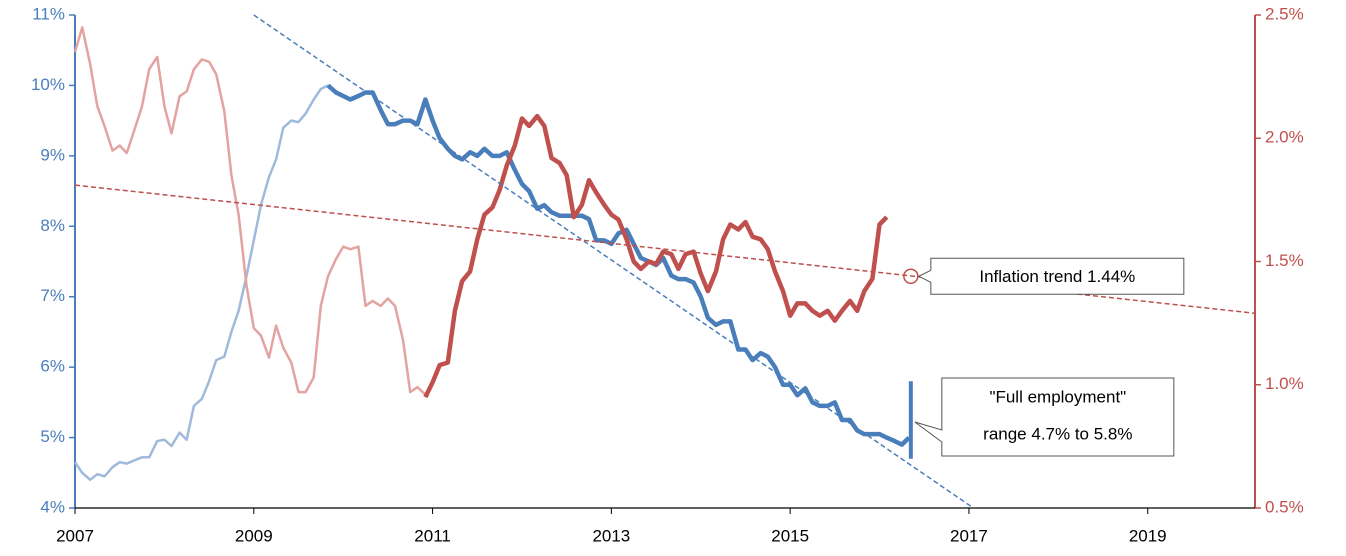 This screenshot has height=556, width=1346. Describe the element at coordinates (52, 225) in the screenshot. I see `y-tick-label: 8%` at that location.